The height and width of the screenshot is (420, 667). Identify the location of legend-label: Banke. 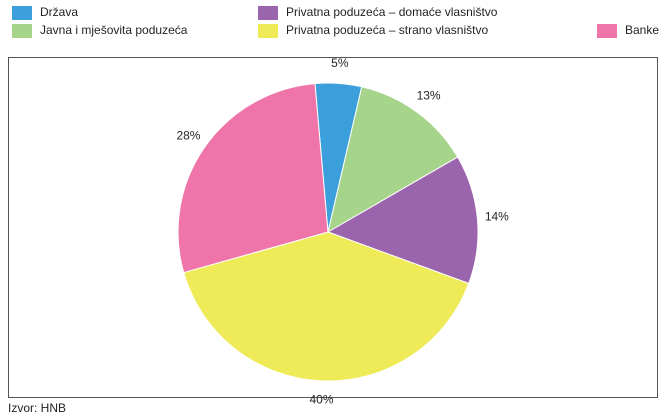
(642, 30).